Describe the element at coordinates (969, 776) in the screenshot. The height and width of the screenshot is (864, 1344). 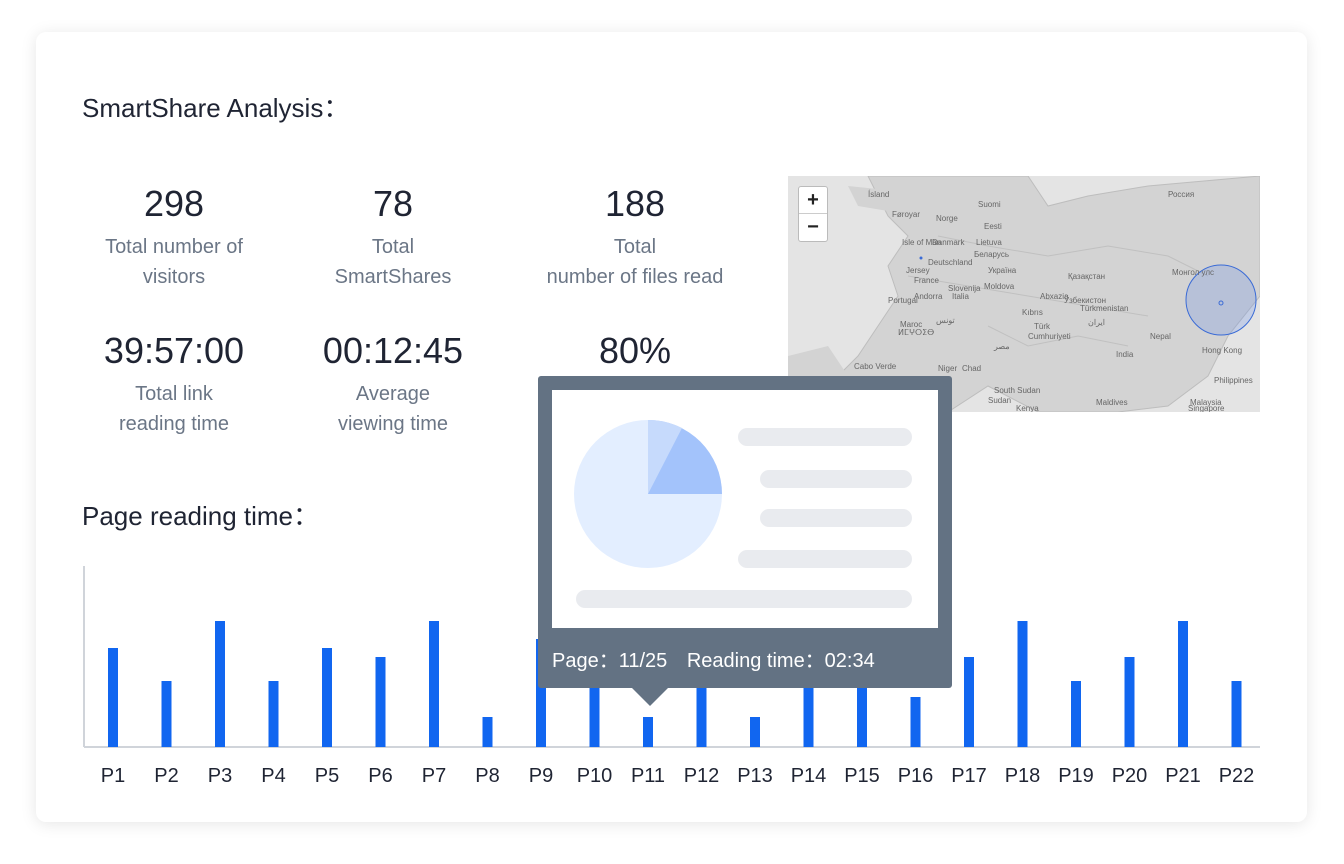
I see `x-tick-label: P17` at that location.